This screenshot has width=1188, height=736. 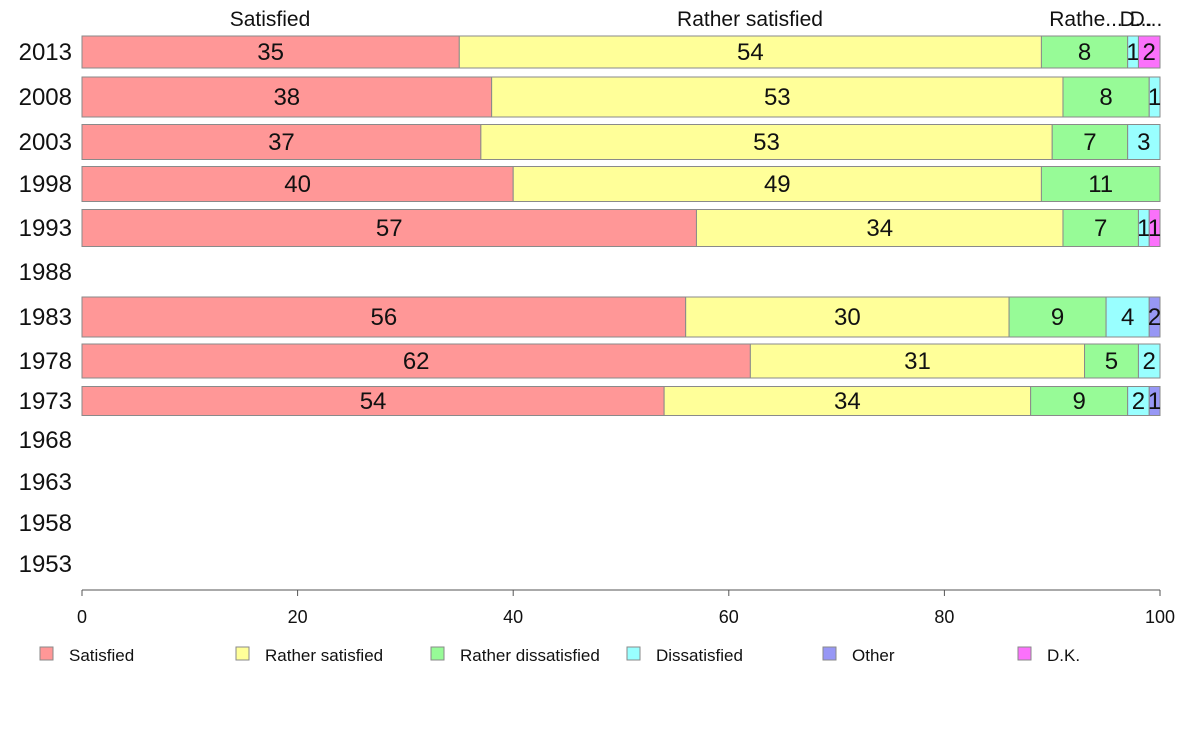 What do you see at coordinates (82, 617) in the screenshot?
I see `x-tick-label: 0` at bounding box center [82, 617].